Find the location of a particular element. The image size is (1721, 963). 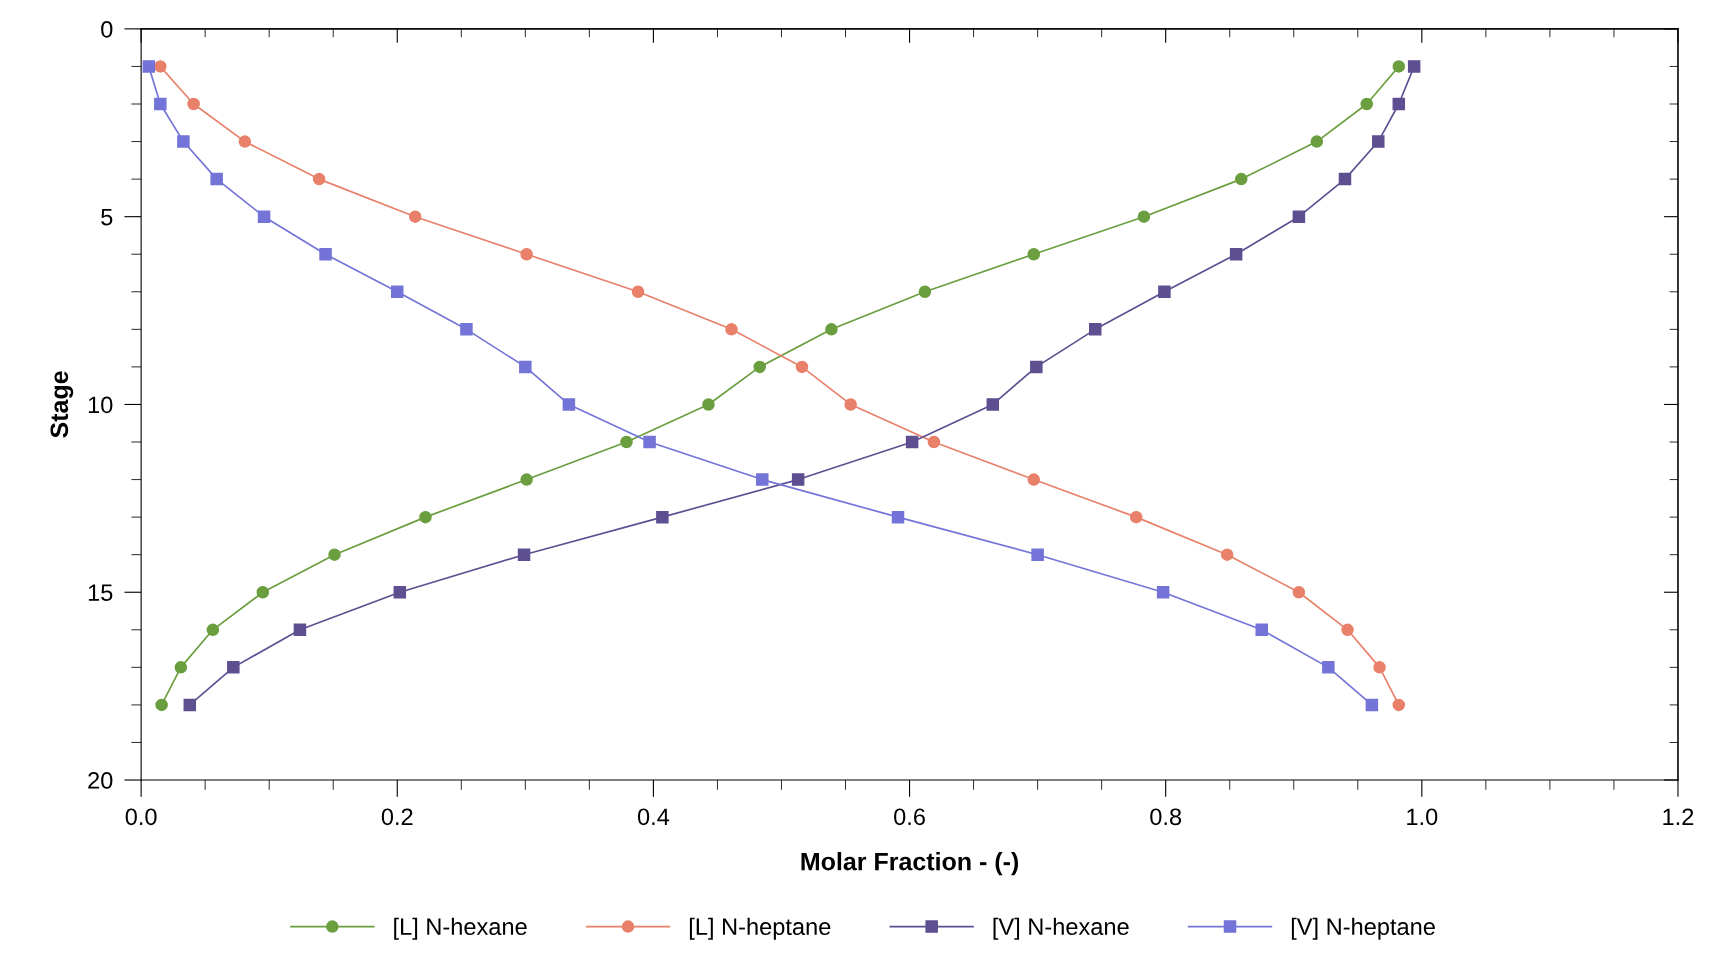

x-tick-label: 1.2 is located at coordinates (1678, 816).